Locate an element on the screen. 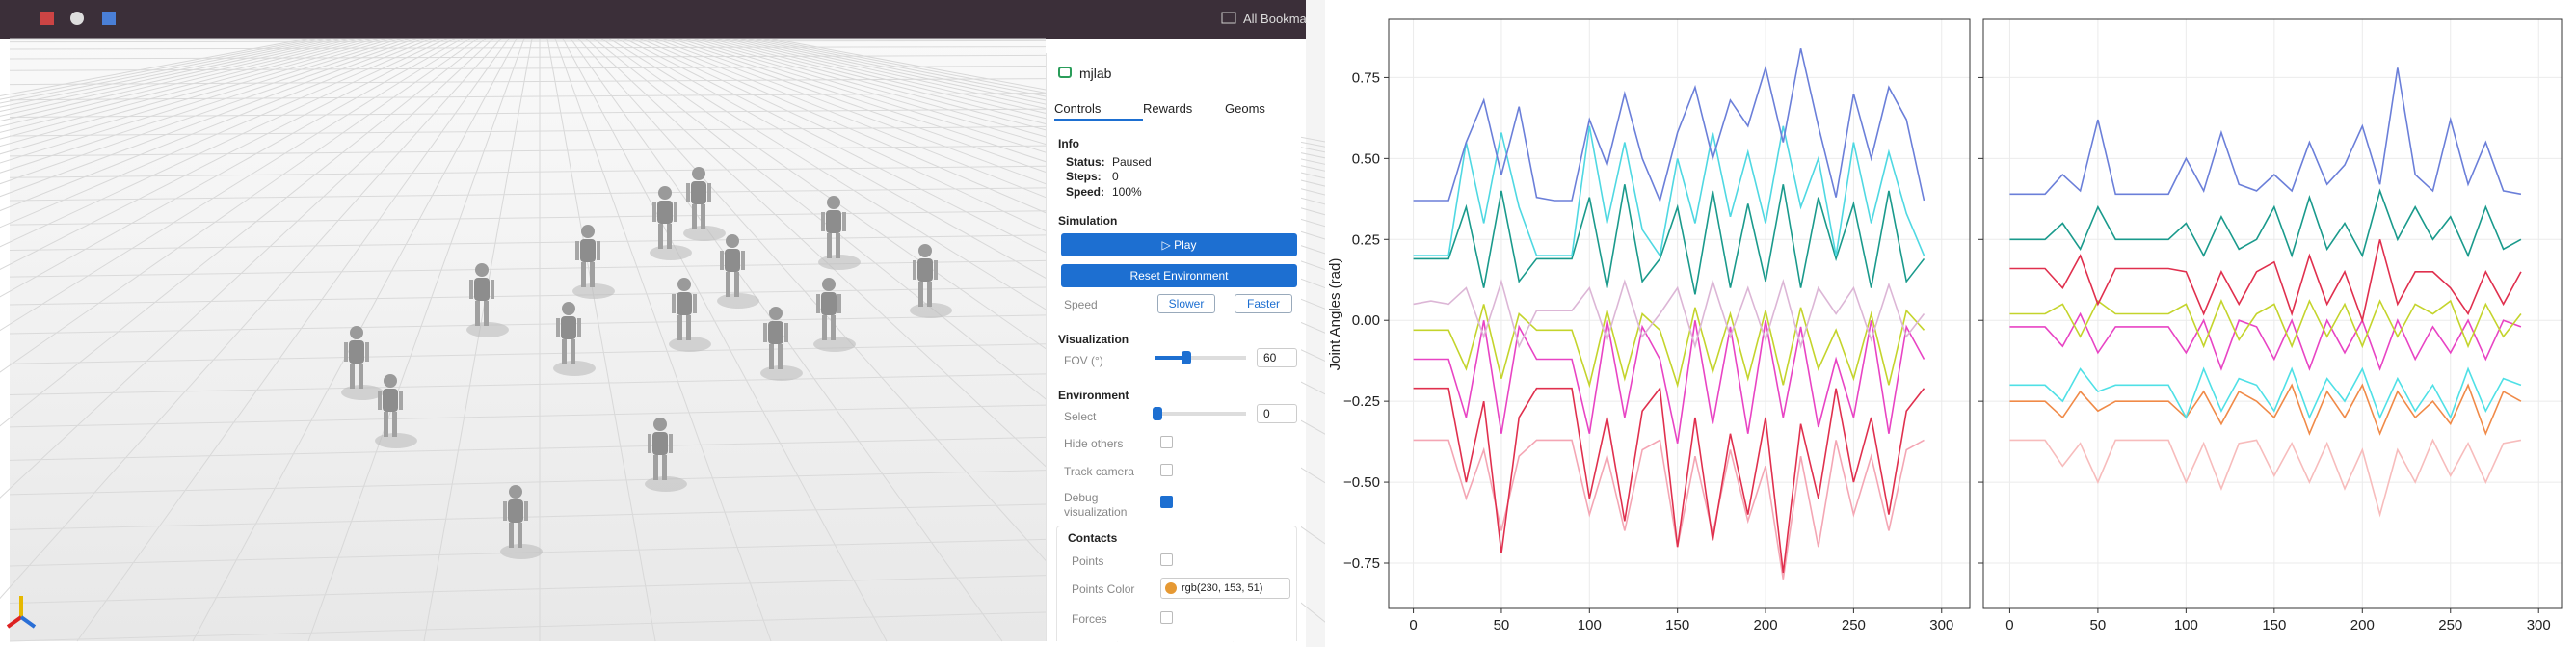  app-title: mjlab is located at coordinates (1095, 74).